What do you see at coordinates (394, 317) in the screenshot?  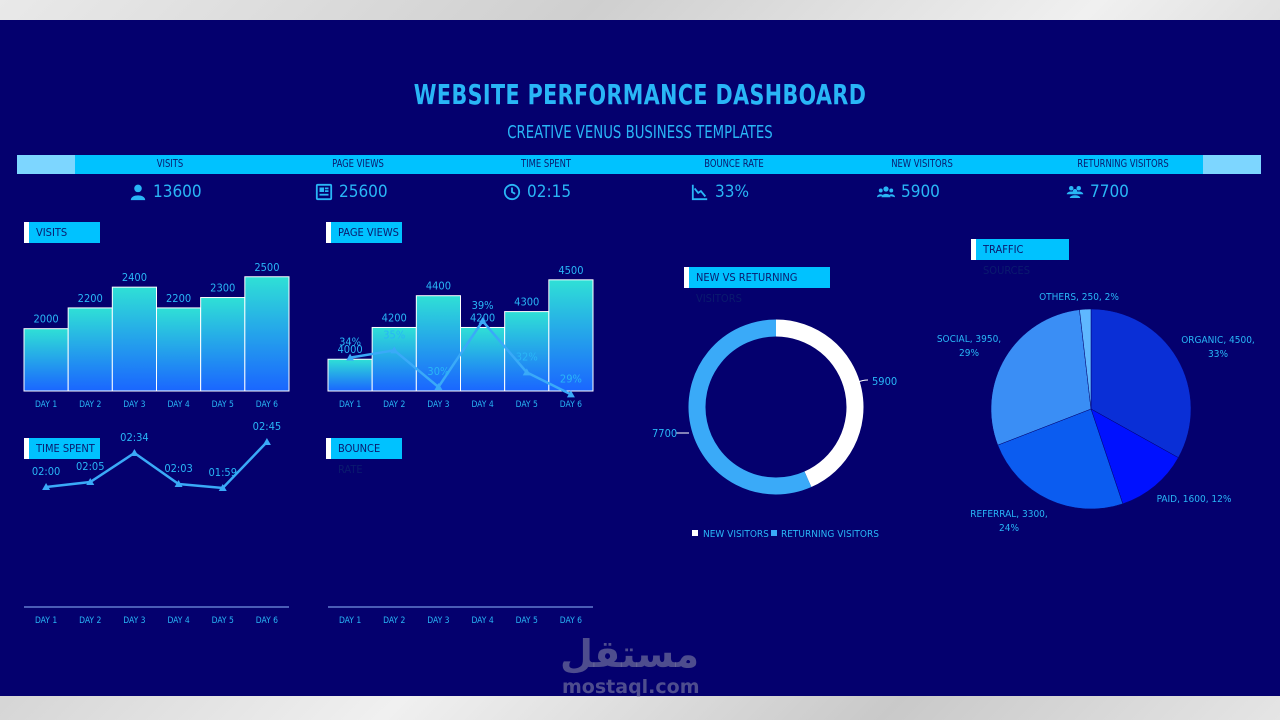 I see `page-views-bar-value: 4200` at bounding box center [394, 317].